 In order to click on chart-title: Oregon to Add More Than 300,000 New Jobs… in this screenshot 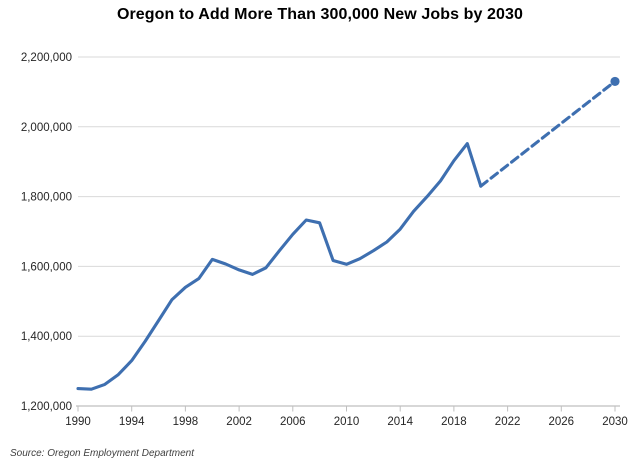, I will do `click(320, 14)`.